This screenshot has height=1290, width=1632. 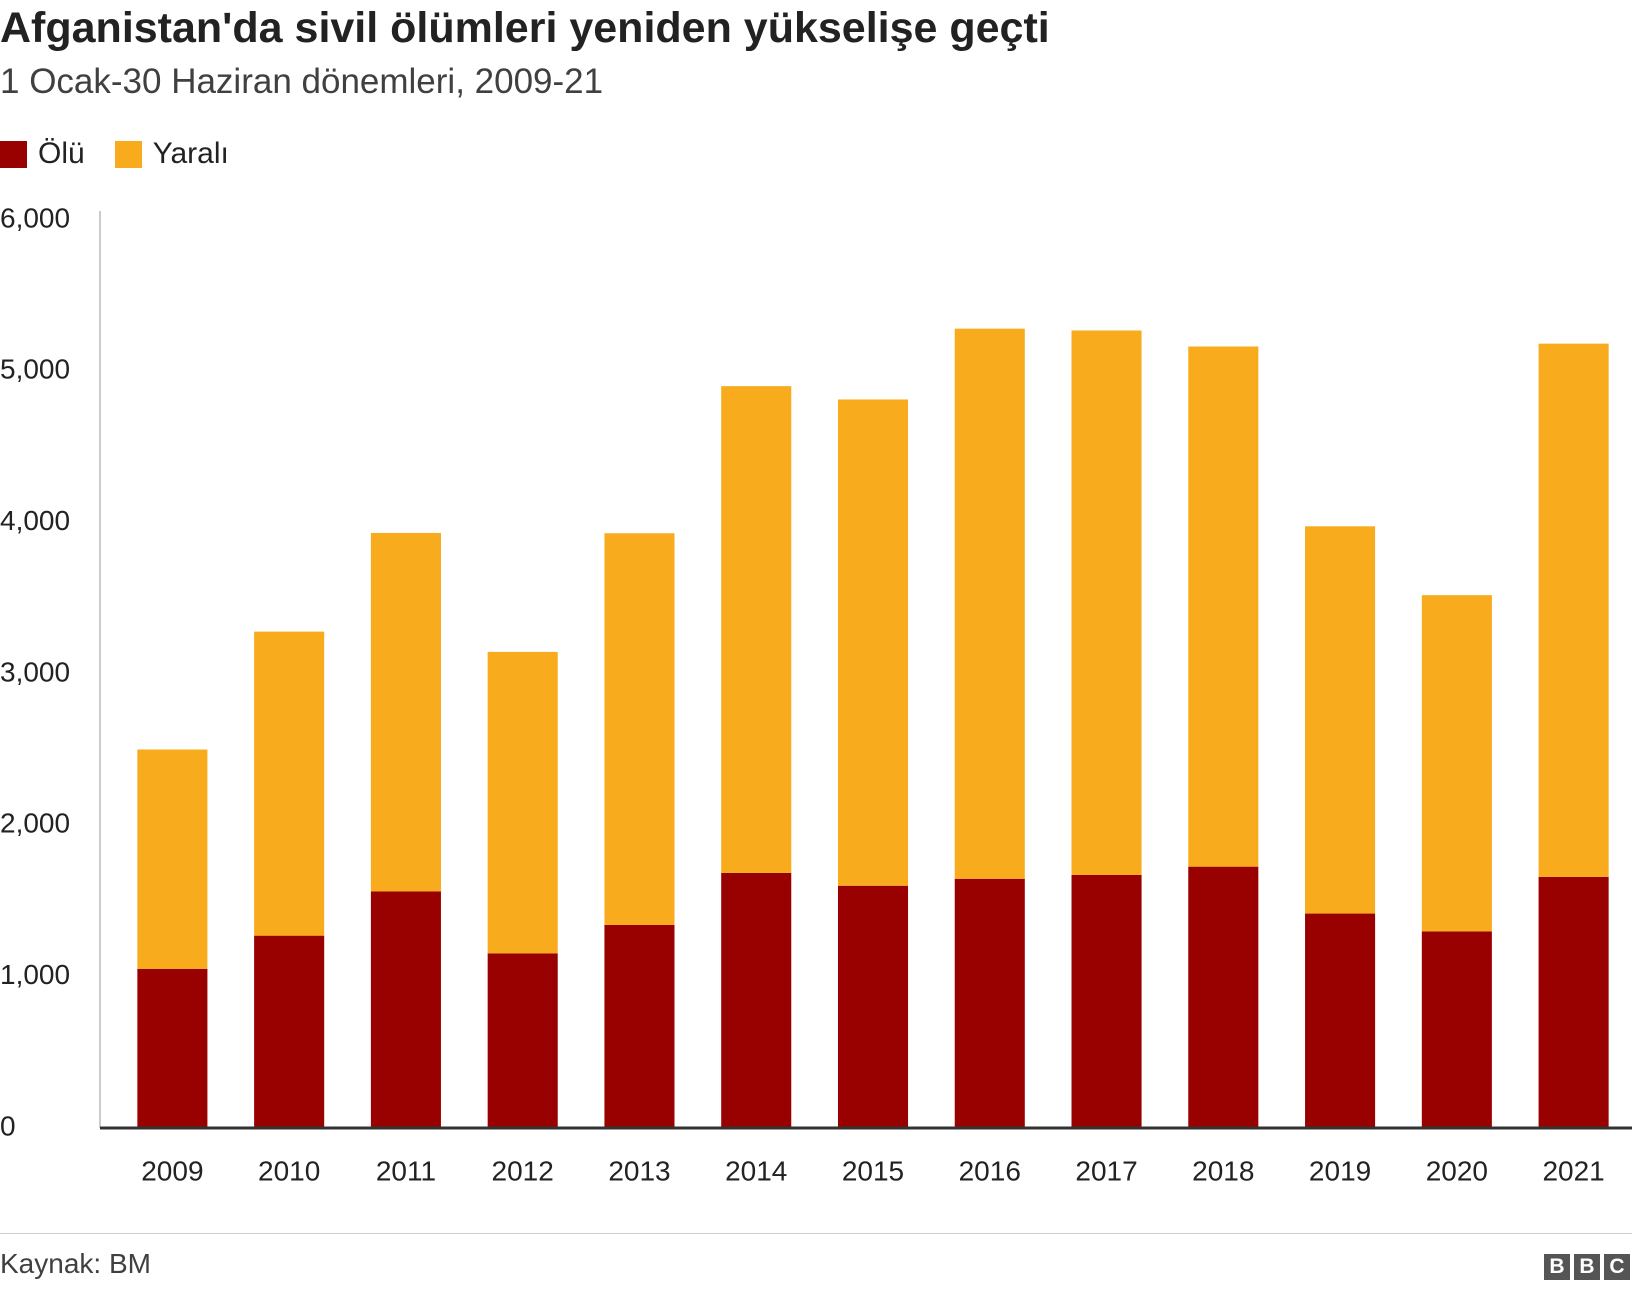 What do you see at coordinates (190, 153) in the screenshot?
I see `legend-label-yarali: Yaralı` at bounding box center [190, 153].